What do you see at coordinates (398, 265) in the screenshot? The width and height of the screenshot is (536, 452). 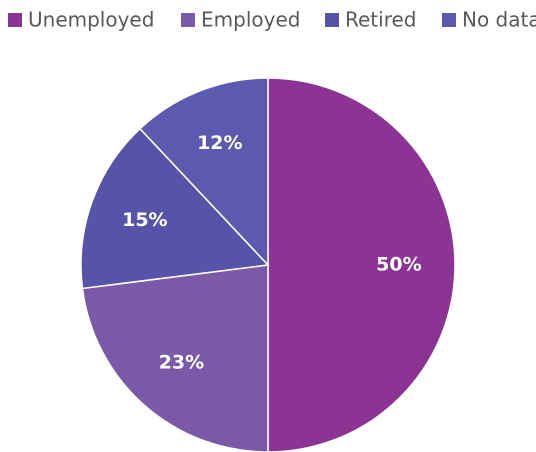 I see `slice-label: 50%` at bounding box center [398, 265].